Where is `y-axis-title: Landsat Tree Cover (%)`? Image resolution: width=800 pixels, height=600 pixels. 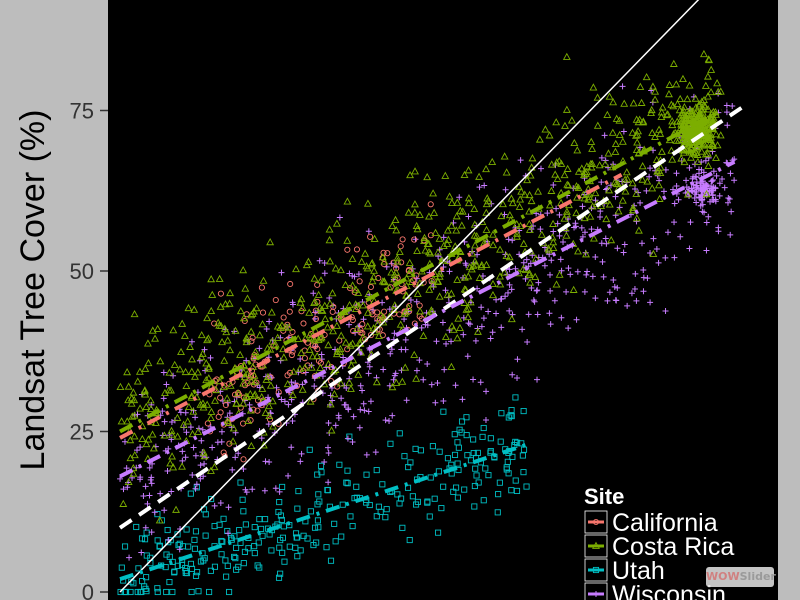 y-axis-title: Landsat Tree Cover (%) is located at coordinates (33, 290).